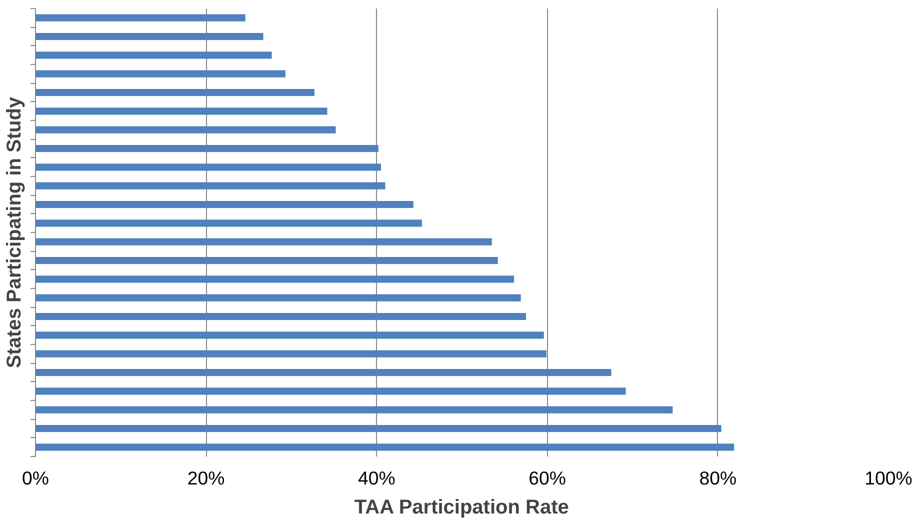  Describe the element at coordinates (15, 232) in the screenshot. I see `y-axis-title: States Participating in Study` at that location.